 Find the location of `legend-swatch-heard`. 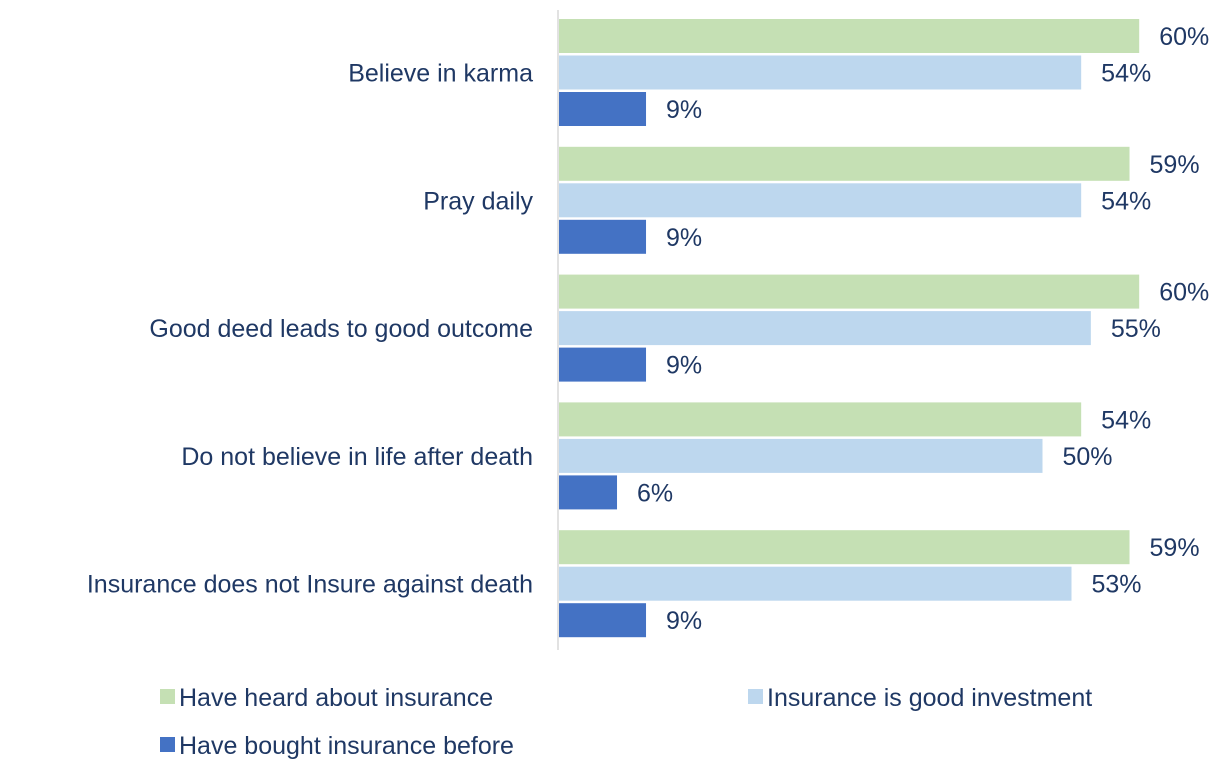

legend-swatch-heard is located at coordinates (167, 696).